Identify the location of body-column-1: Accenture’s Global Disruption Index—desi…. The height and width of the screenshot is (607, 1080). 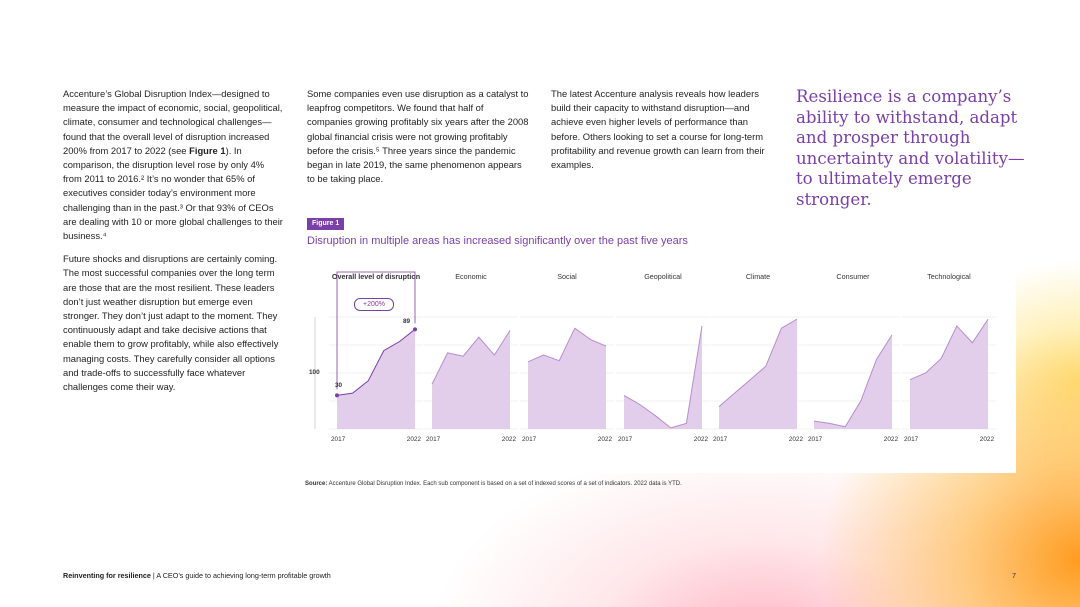
(174, 245).